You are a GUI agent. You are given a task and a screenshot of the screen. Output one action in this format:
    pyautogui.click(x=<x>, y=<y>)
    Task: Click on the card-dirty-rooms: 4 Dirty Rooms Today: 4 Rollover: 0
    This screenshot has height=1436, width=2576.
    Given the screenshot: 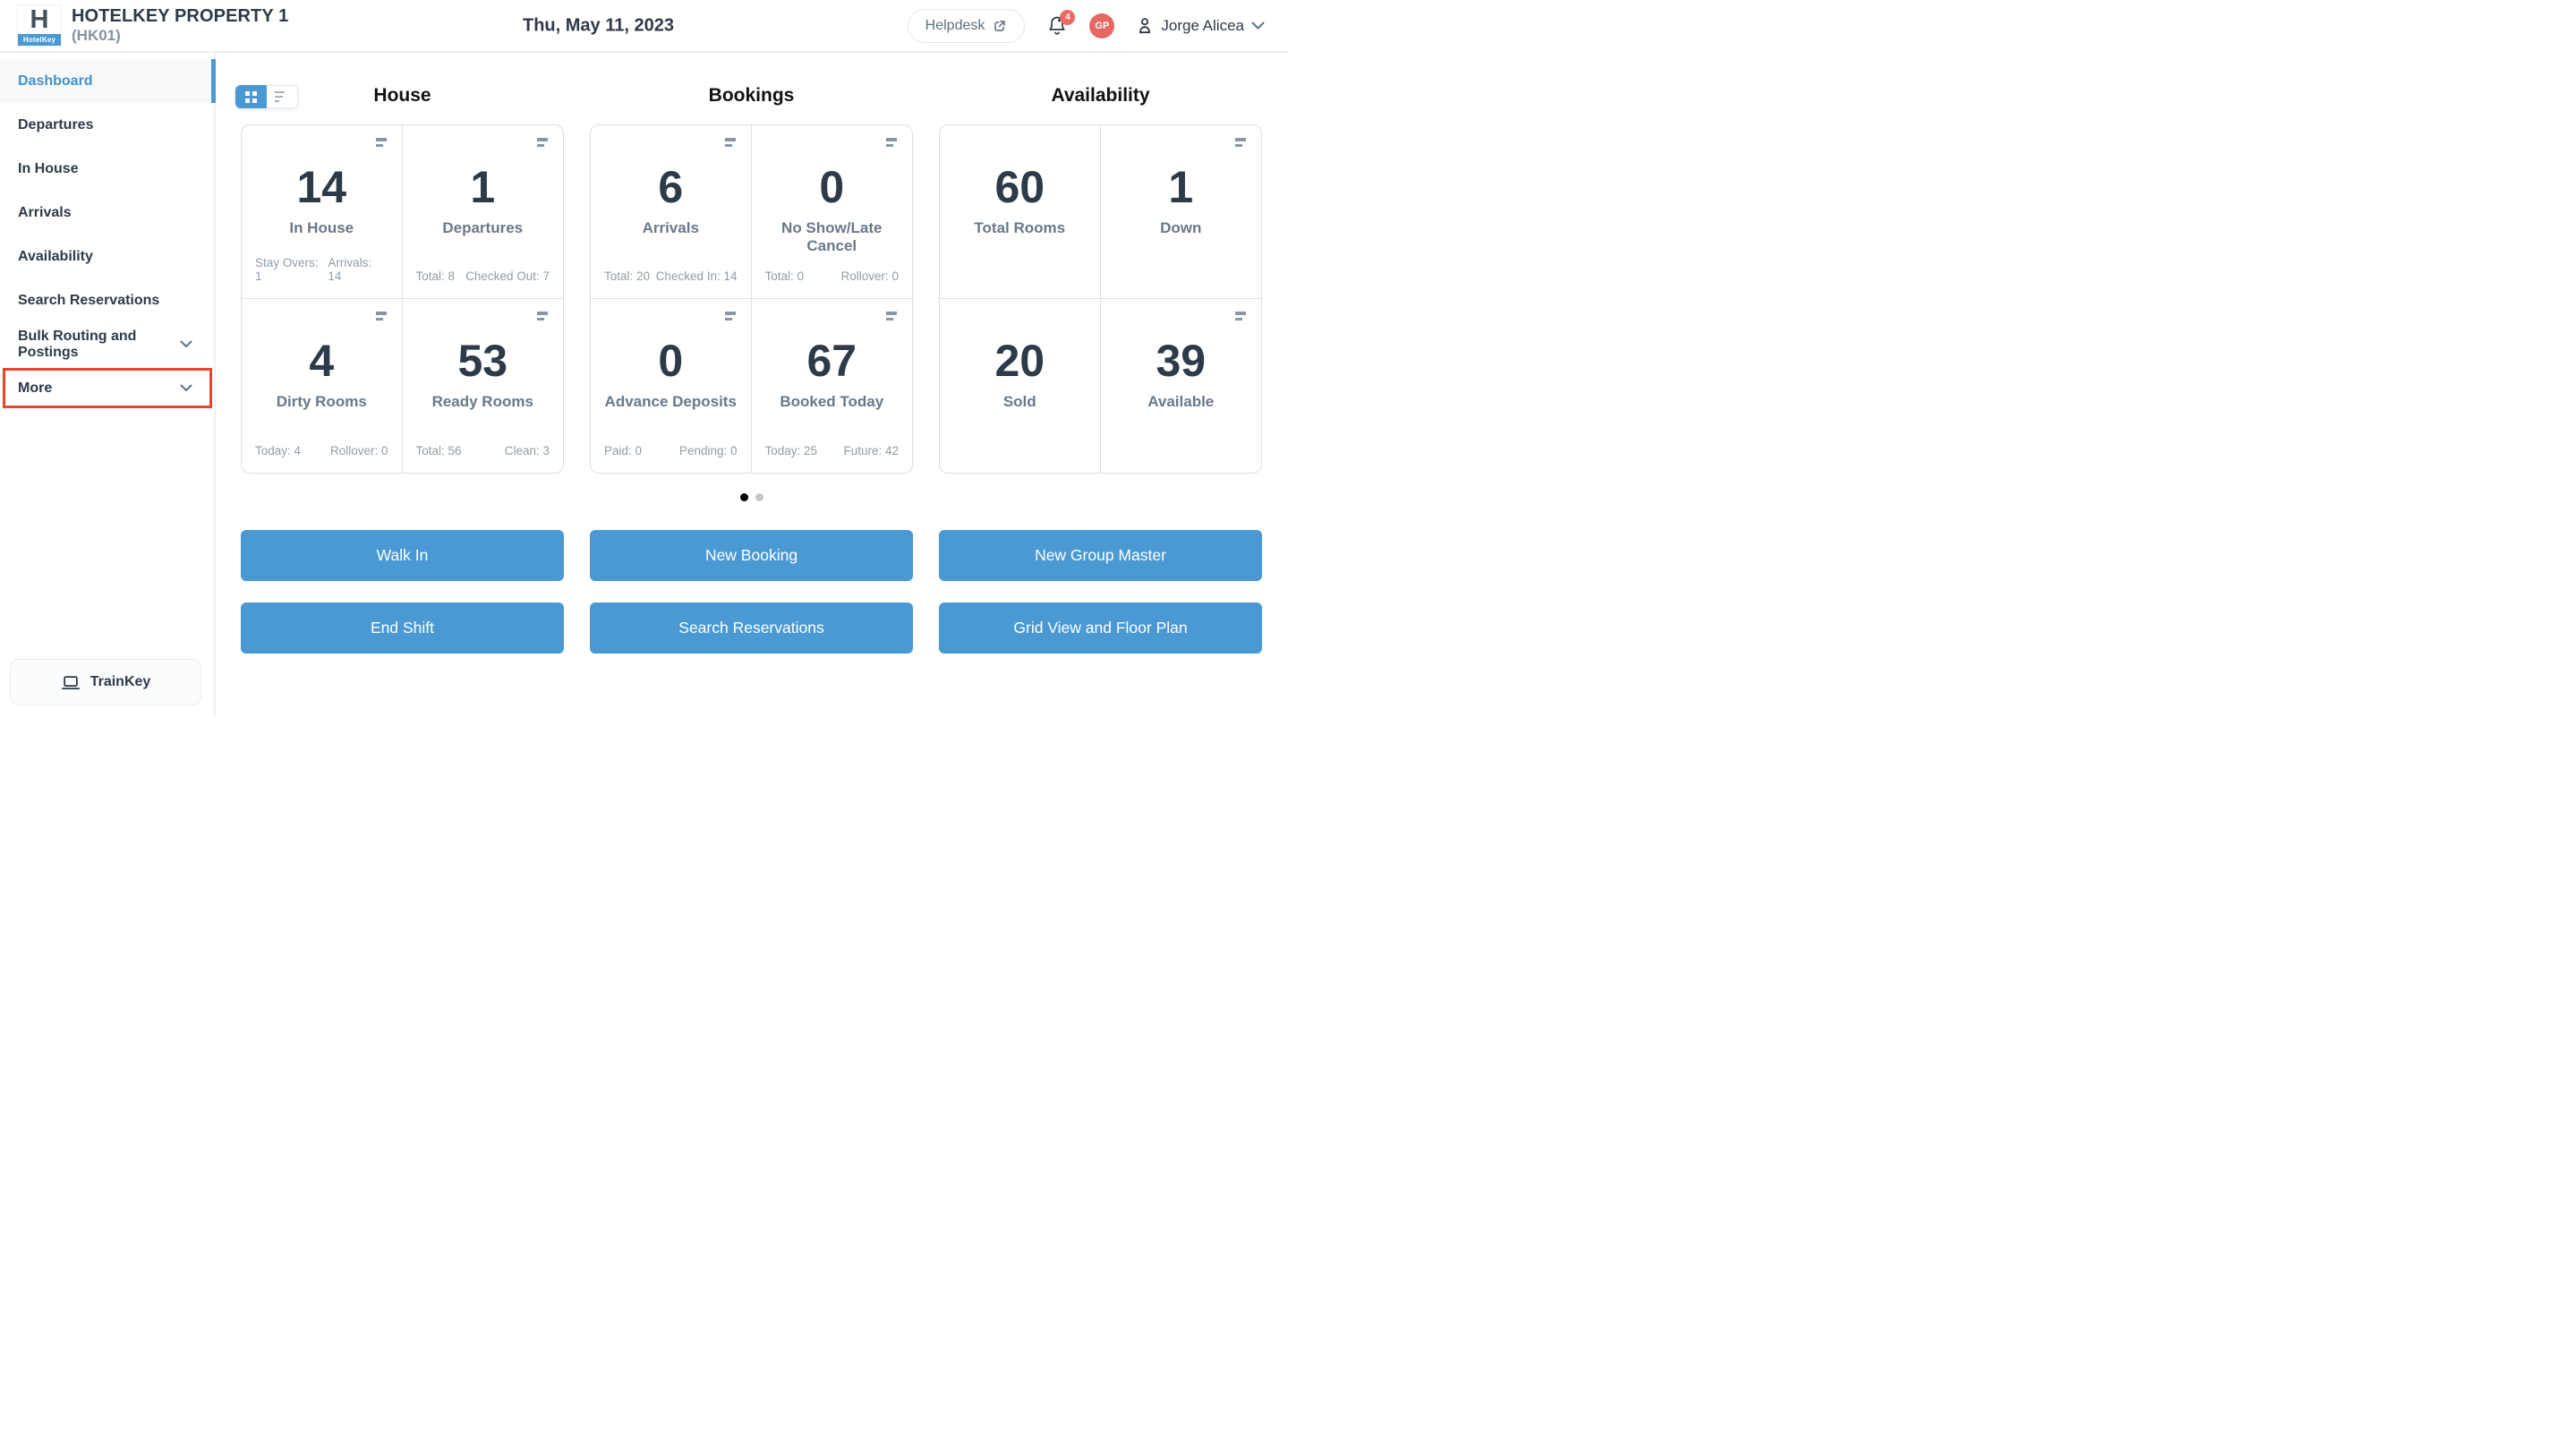 What is the action you would take?
    pyautogui.click(x=322, y=386)
    